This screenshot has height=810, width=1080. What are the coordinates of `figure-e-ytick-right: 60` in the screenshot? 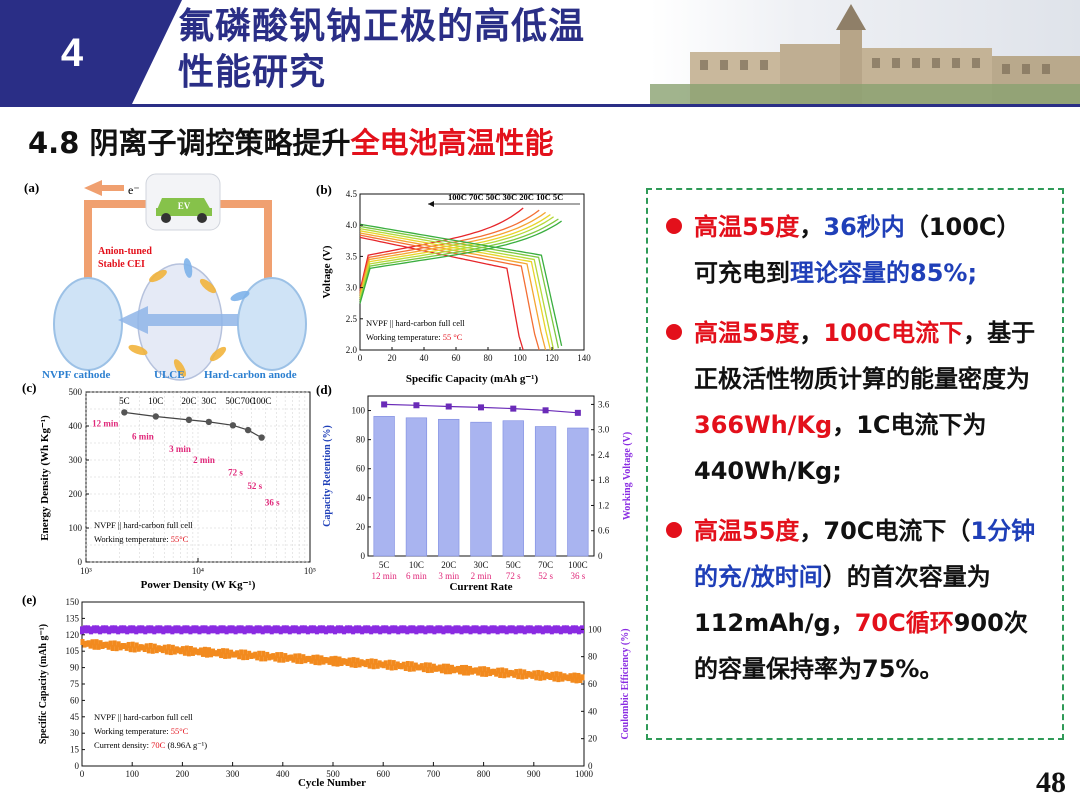 It's located at (593, 684).